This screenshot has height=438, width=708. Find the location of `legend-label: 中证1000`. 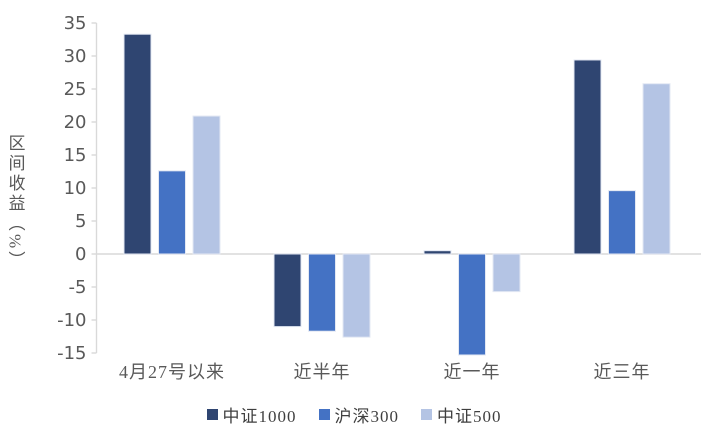

legend-label: 中证1000 is located at coordinates (259, 416).